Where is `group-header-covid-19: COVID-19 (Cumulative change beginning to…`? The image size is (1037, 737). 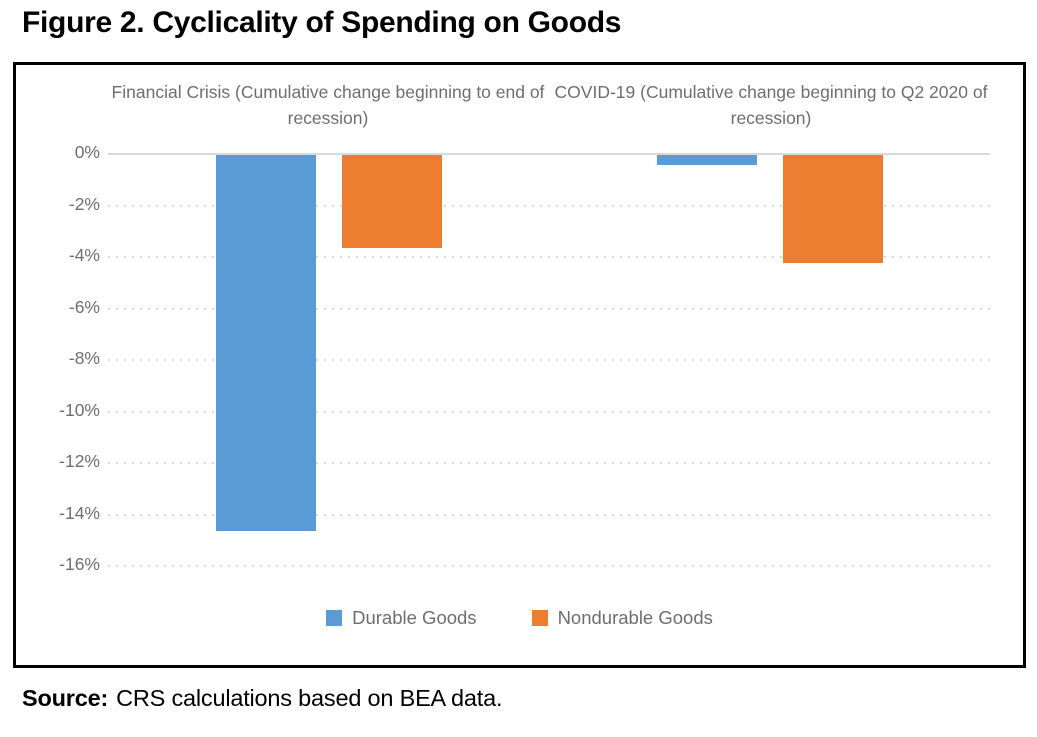 group-header-covid-19: COVID-19 (Cumulative change beginning to… is located at coordinates (771, 105).